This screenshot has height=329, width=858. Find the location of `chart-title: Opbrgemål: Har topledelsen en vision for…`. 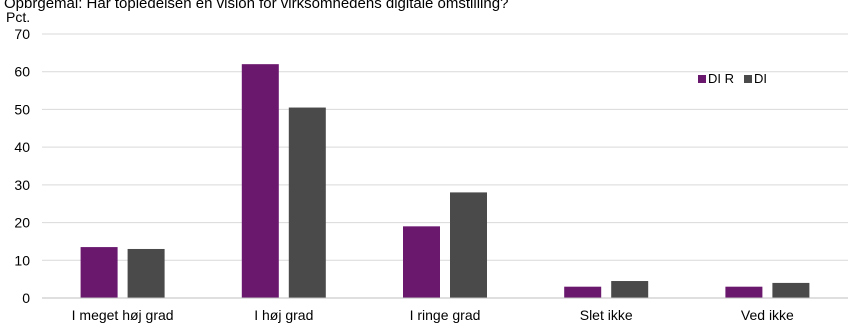

chart-title: Opbrgemål: Har topledelsen en vision for… is located at coordinates (256, 6).